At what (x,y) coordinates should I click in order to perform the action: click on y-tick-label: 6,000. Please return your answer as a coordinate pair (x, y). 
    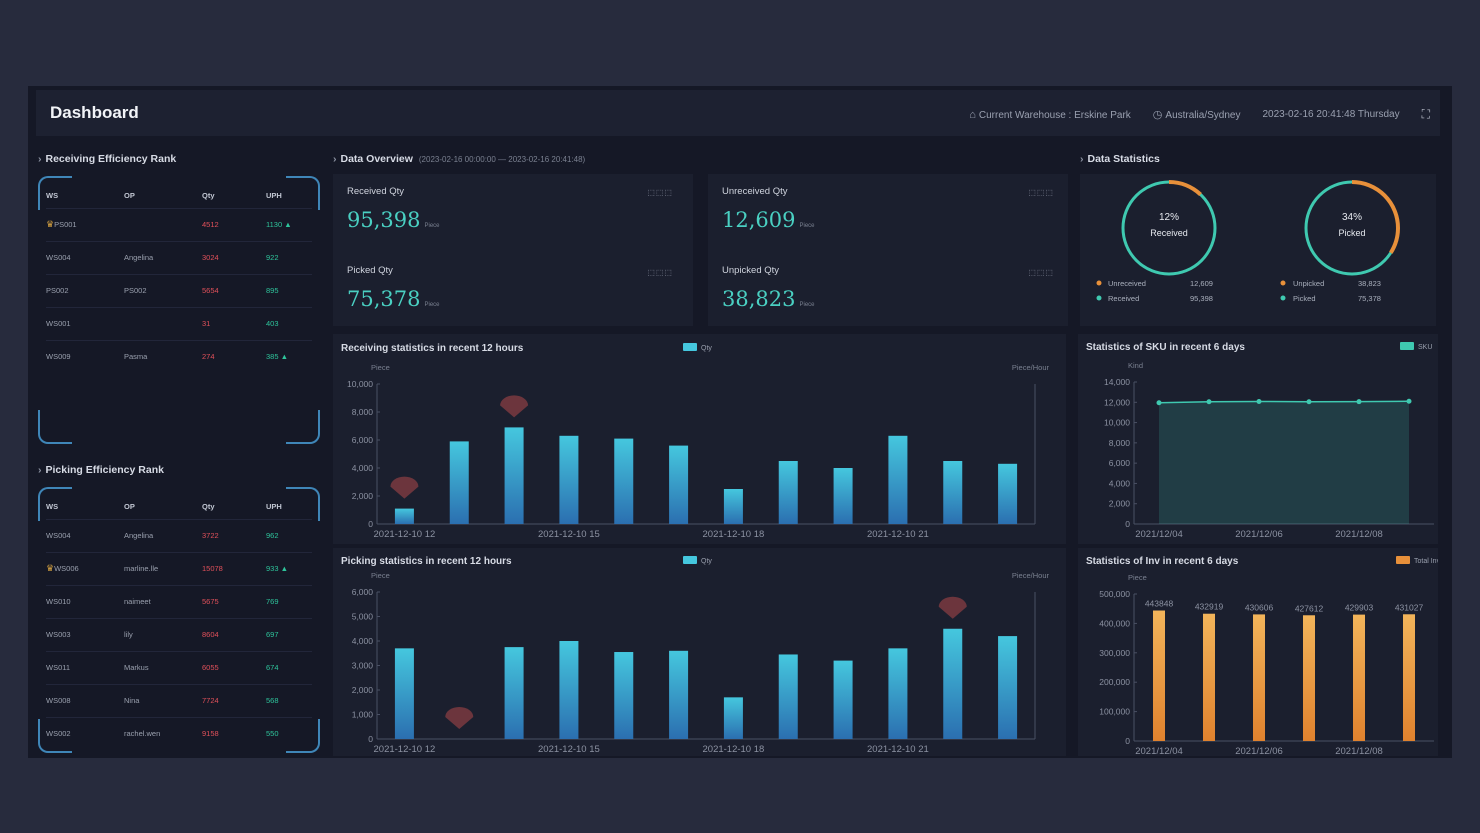
    Looking at the image, I should click on (1120, 463).